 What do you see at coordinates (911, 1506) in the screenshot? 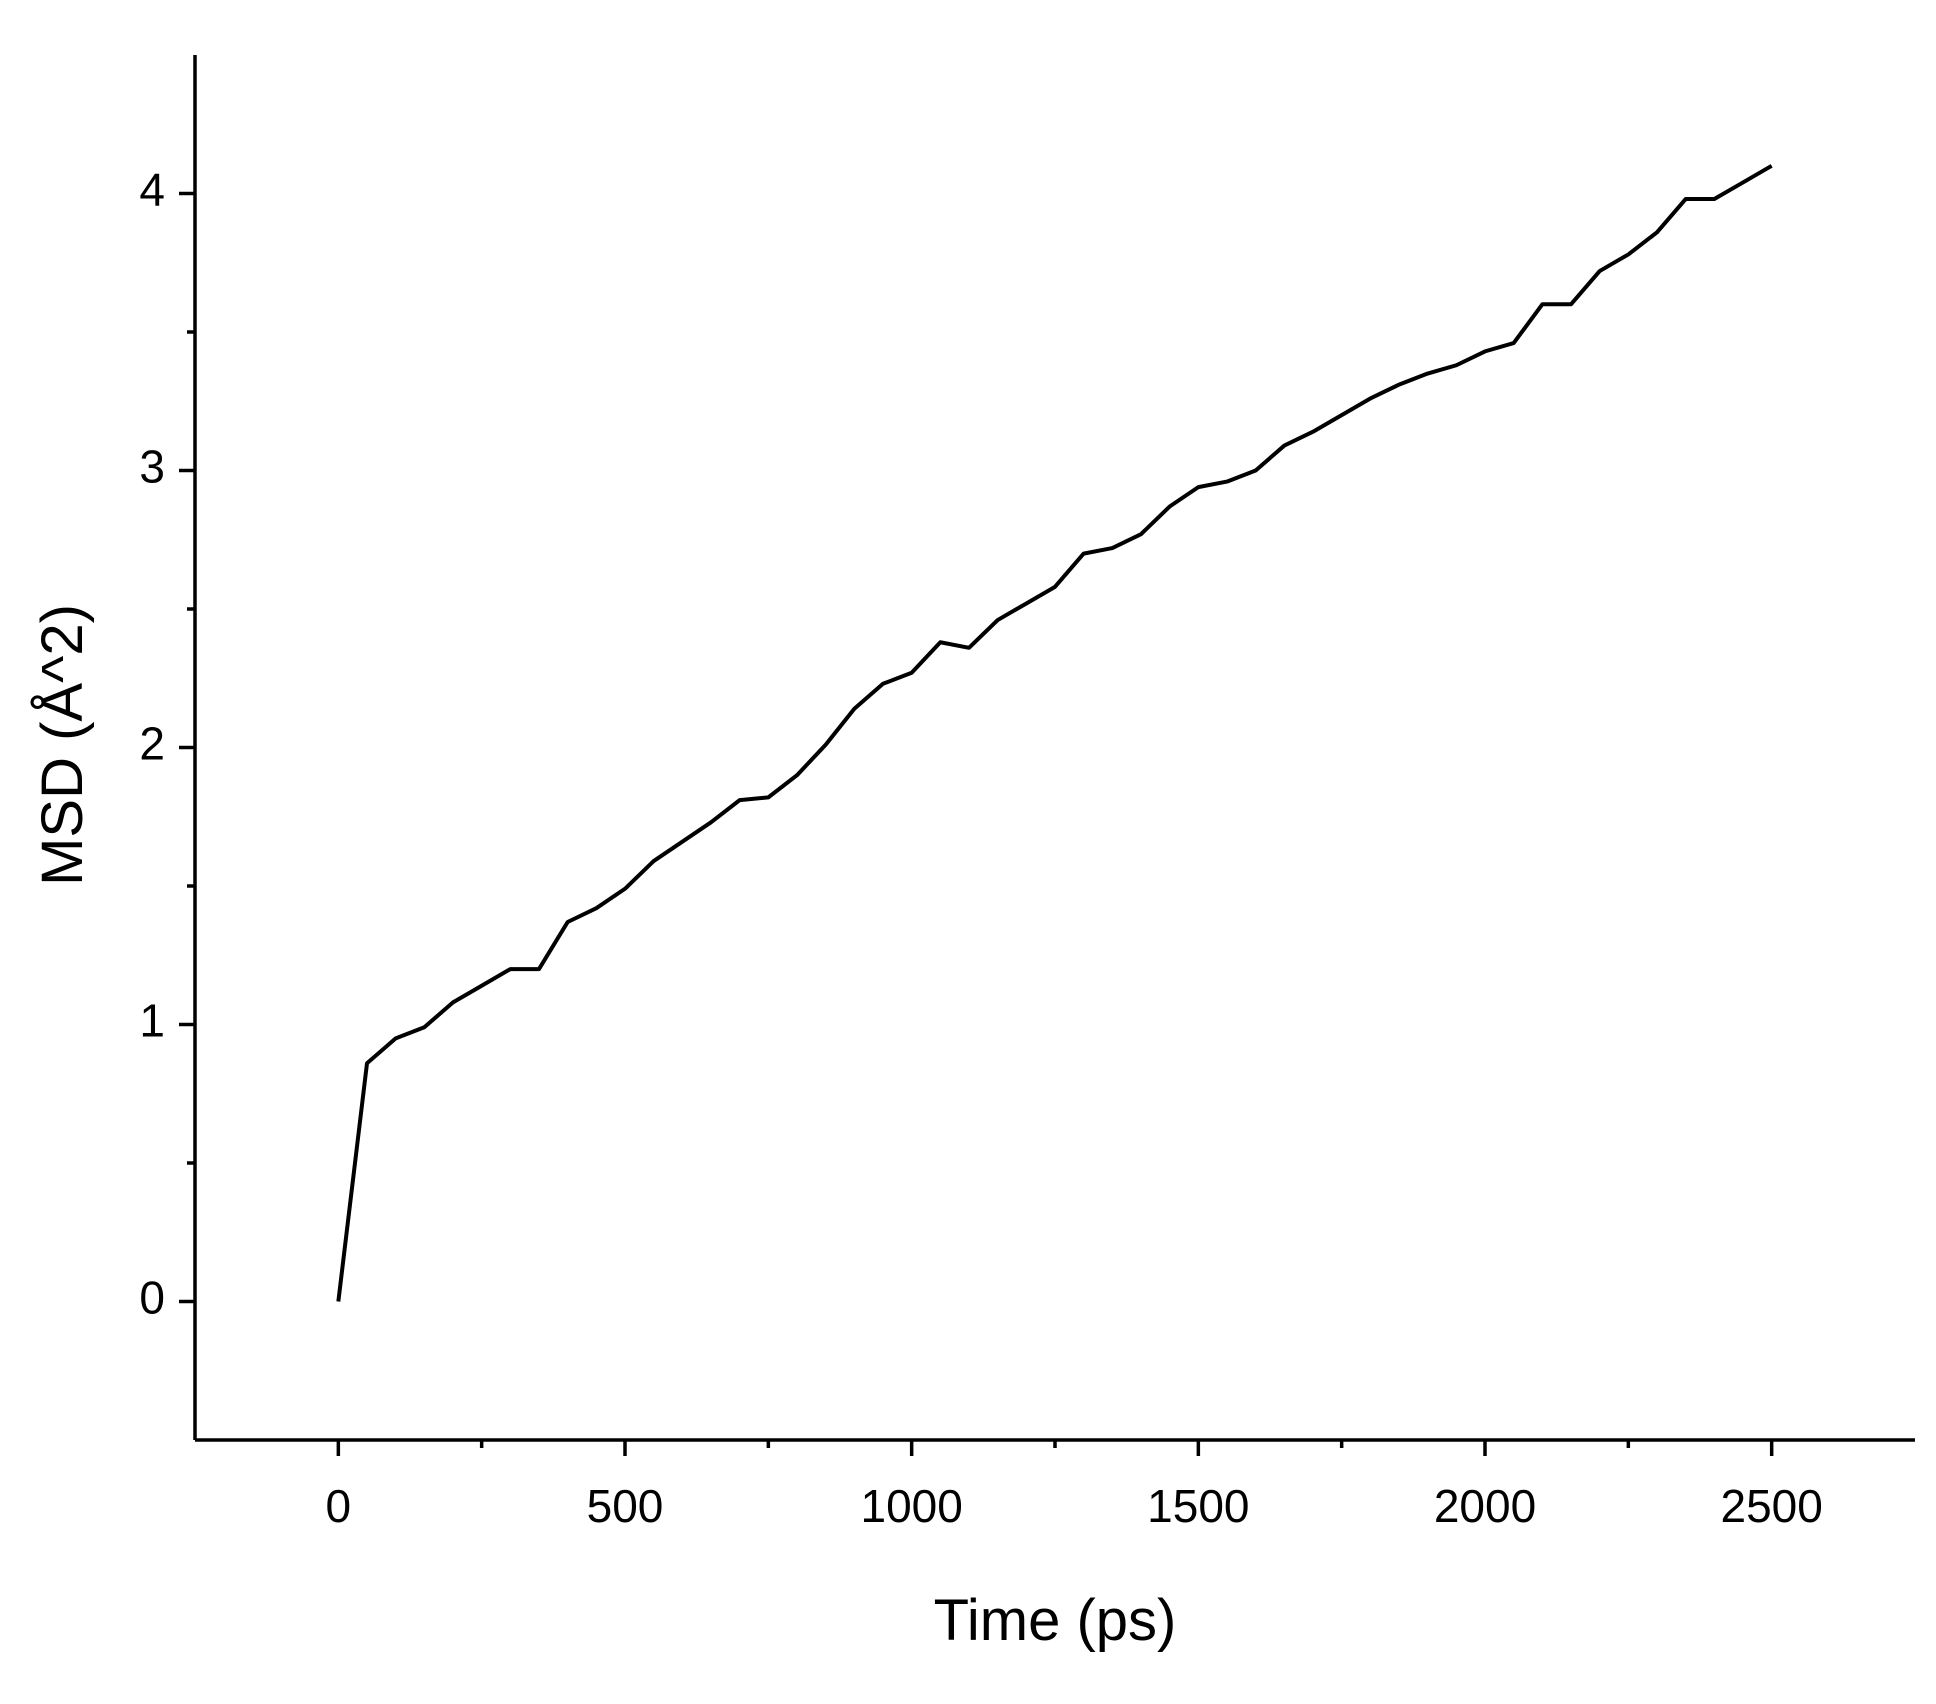
I see `x-tick-label: 1000` at bounding box center [911, 1506].